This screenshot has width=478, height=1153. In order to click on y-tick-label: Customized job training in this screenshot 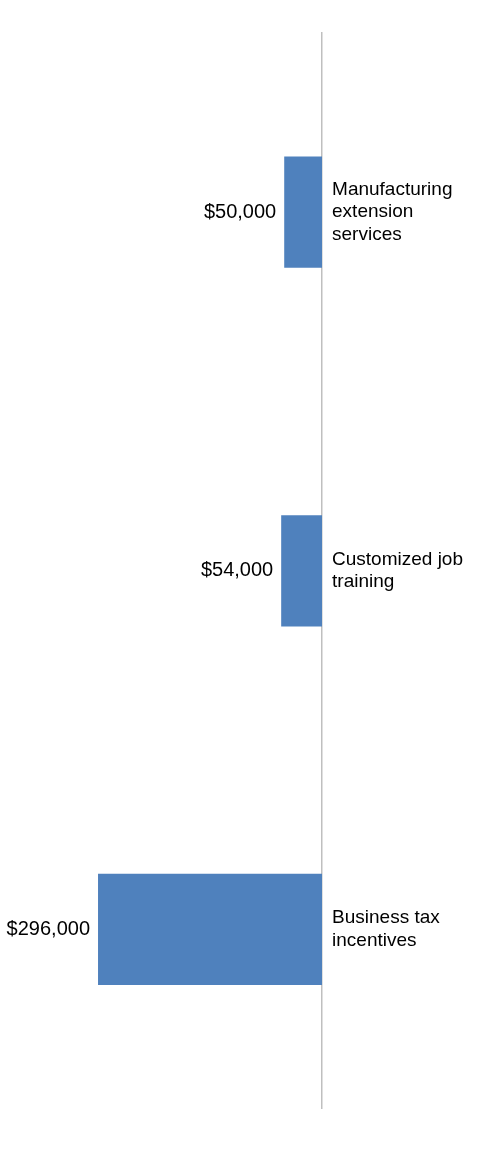, I will do `click(397, 569)`.